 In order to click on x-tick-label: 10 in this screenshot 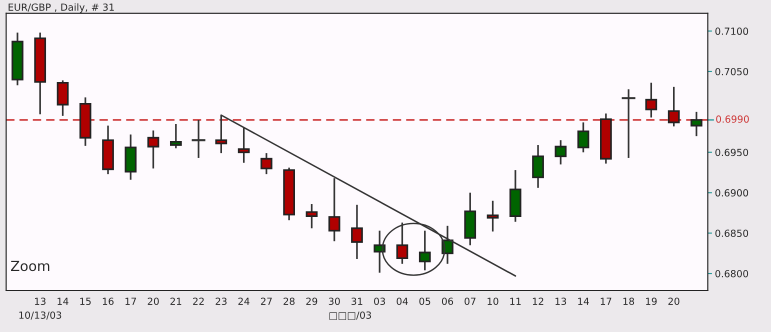, I will do `click(493, 301)`.